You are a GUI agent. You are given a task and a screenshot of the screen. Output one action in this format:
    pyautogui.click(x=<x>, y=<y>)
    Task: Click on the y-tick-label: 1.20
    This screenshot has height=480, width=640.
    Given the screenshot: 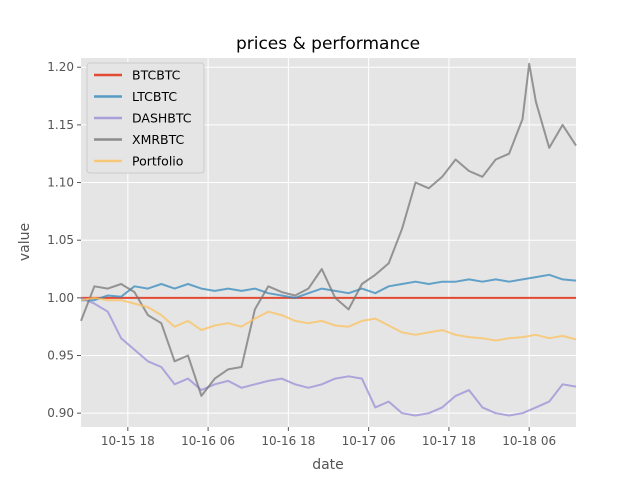 What is the action you would take?
    pyautogui.click(x=60, y=67)
    